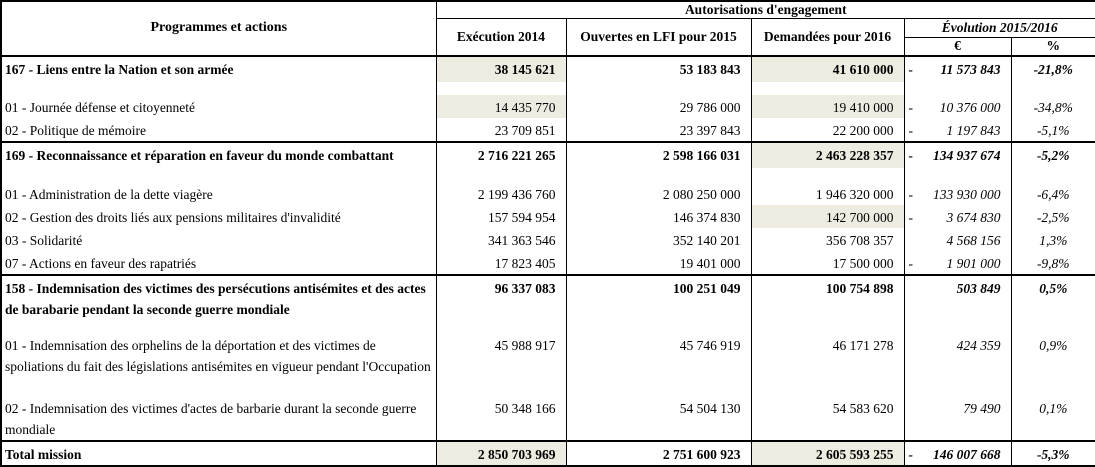 This screenshot has height=467, width=1095. Describe the element at coordinates (827, 216) in the screenshot. I see `dem-2016-value: 142 700 000` at that location.